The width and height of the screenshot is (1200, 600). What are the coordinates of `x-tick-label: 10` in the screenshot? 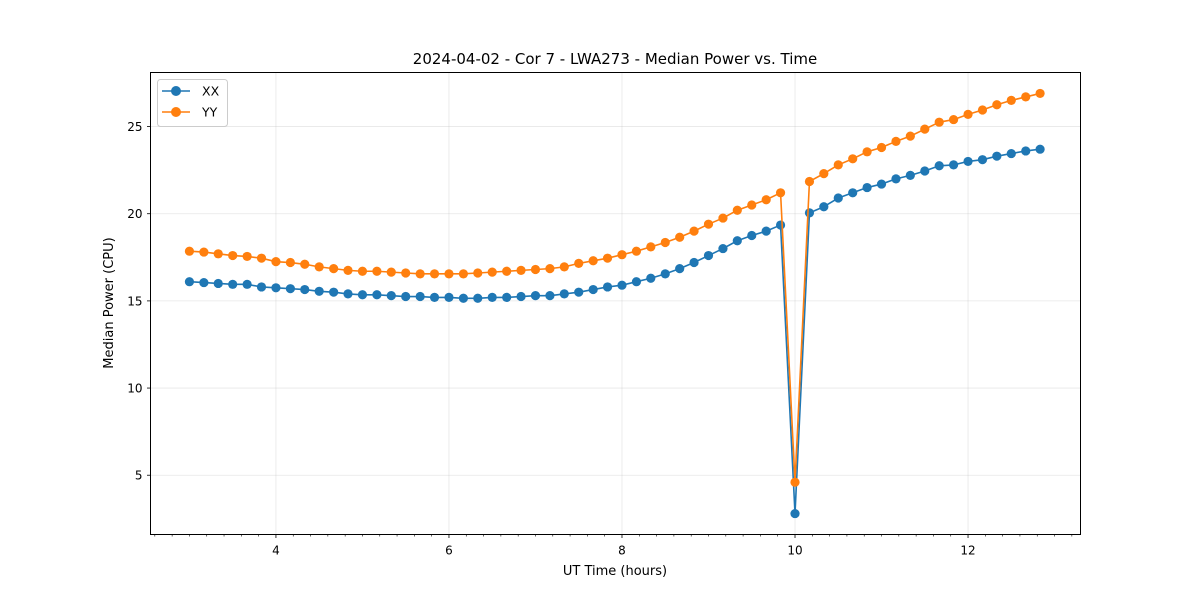 It's located at (794, 551).